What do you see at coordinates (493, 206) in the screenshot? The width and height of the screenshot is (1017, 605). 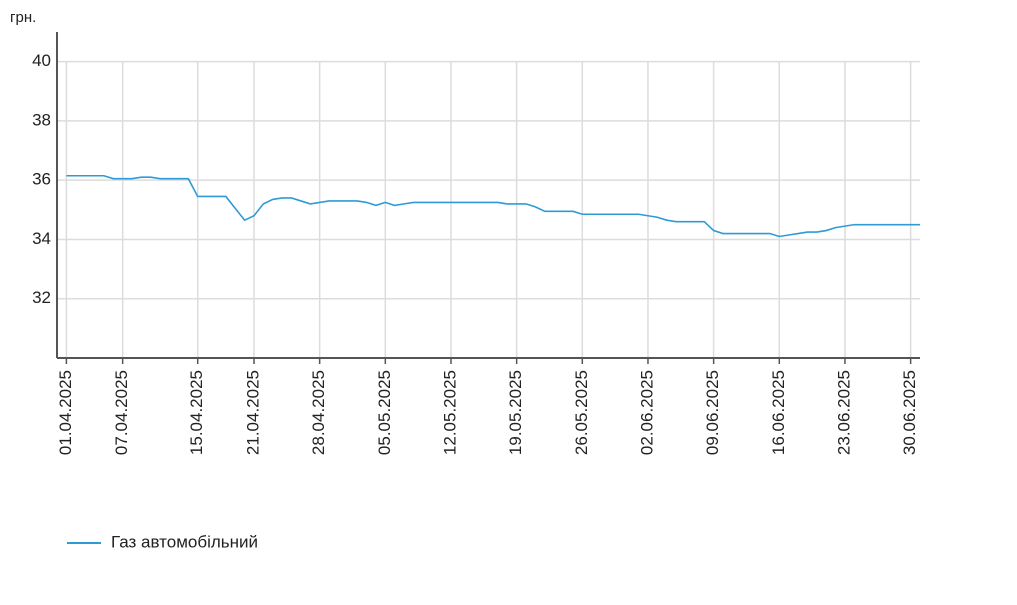 I see `line` at bounding box center [493, 206].